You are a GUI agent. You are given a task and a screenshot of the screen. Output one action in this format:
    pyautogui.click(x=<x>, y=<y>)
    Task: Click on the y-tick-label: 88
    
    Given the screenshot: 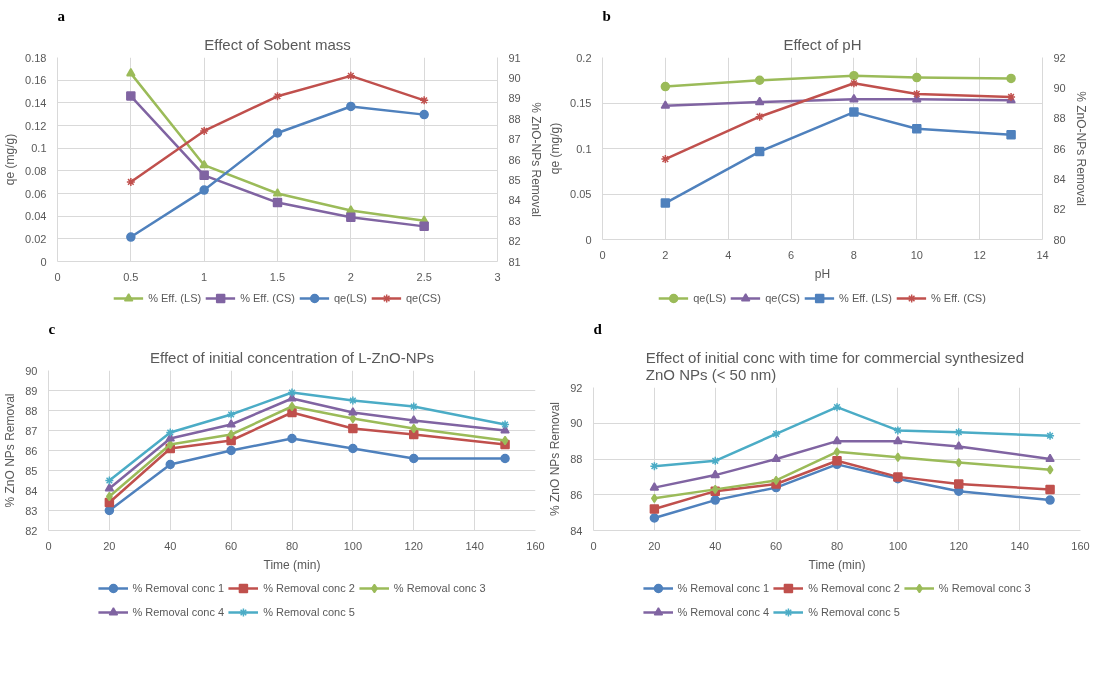 What is the action you would take?
    pyautogui.click(x=576, y=459)
    